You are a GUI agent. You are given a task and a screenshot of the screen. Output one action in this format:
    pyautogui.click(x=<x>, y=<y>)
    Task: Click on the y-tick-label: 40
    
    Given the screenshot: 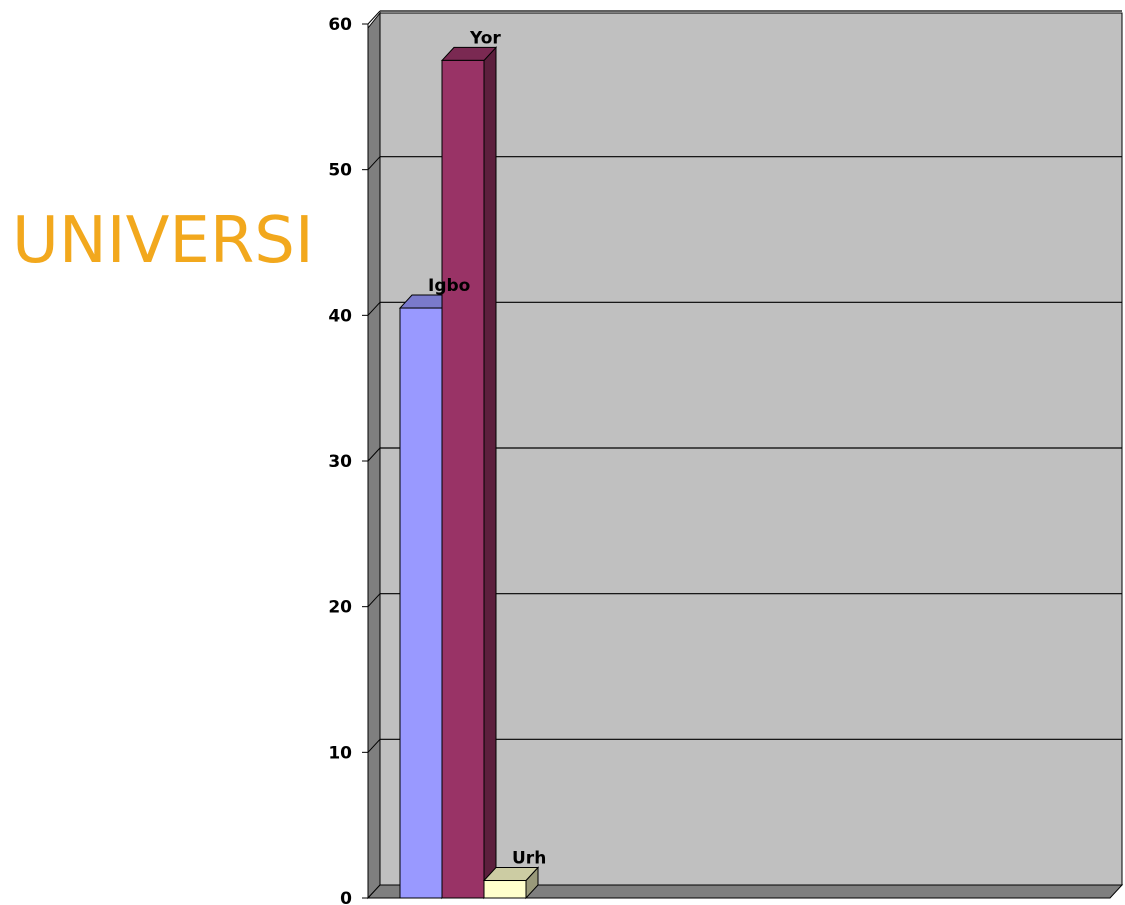 What is the action you would take?
    pyautogui.click(x=340, y=316)
    